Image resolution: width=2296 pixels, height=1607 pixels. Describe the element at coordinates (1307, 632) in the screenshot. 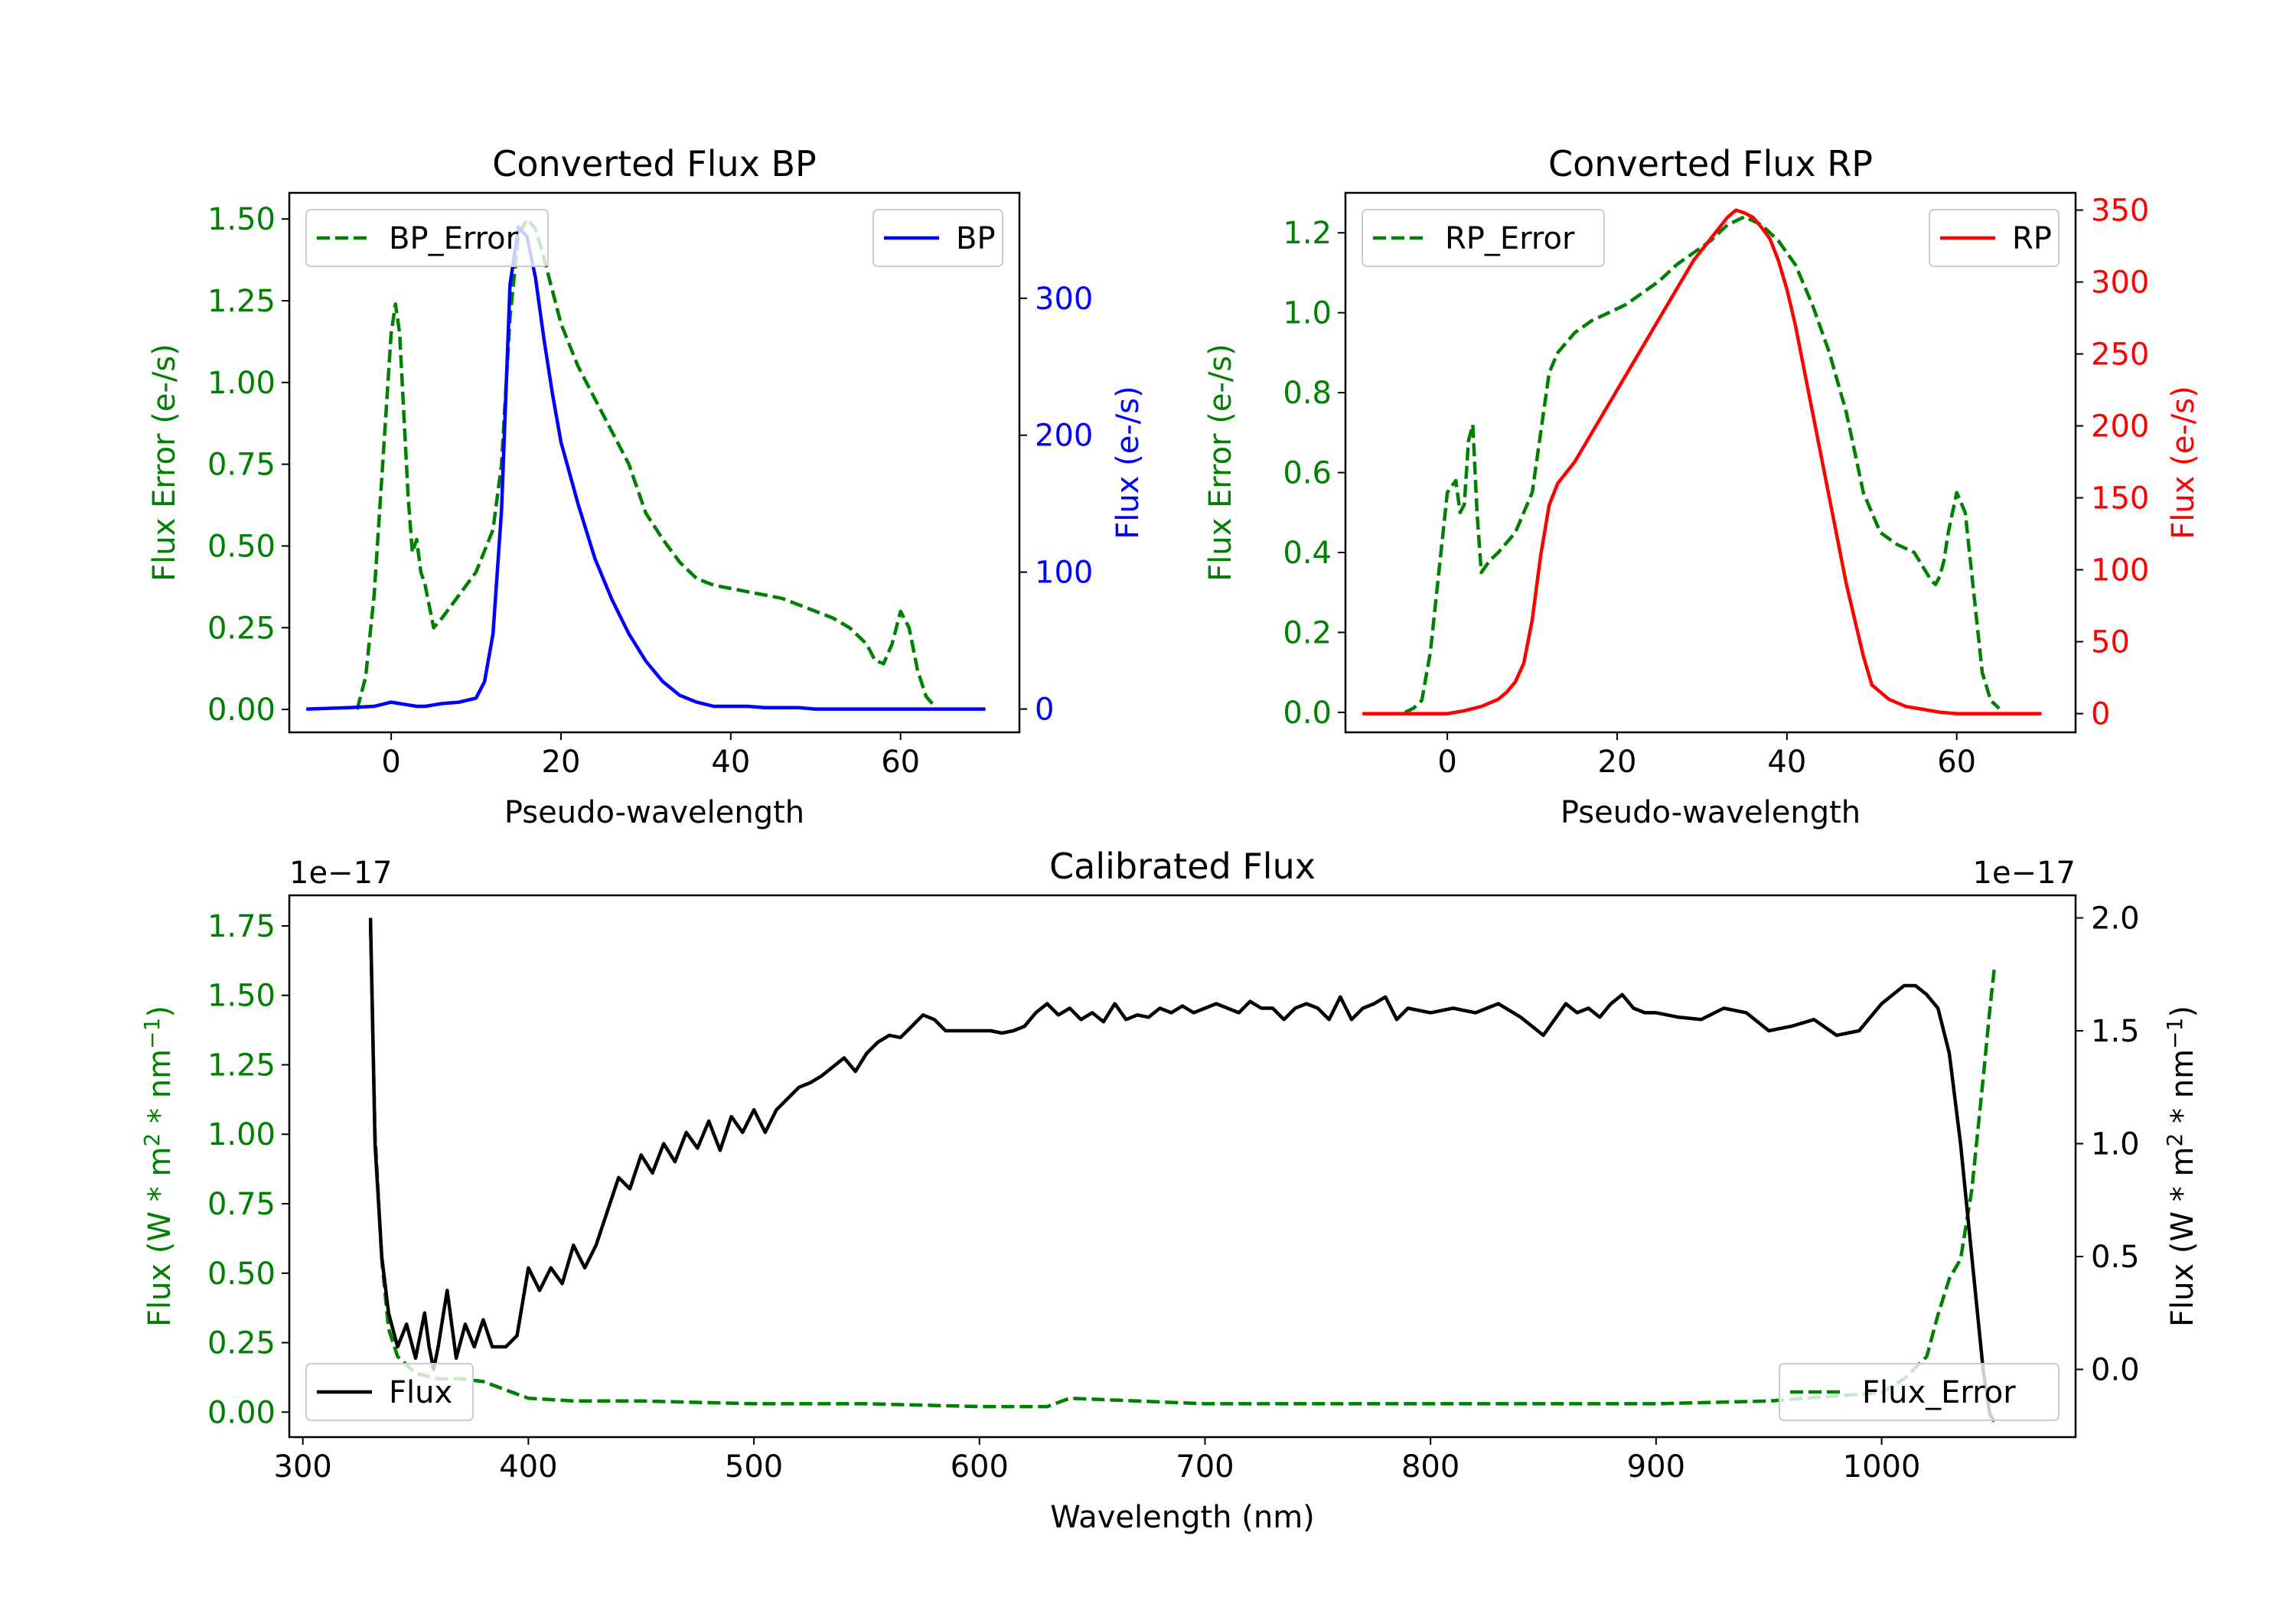

I see `y-left-tick-label: 0.2` at that location.